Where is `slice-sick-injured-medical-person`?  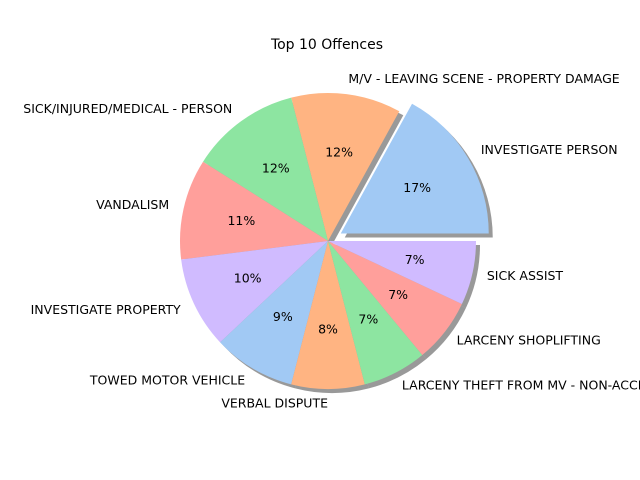
slice-sick-injured-medical-person is located at coordinates (265, 169).